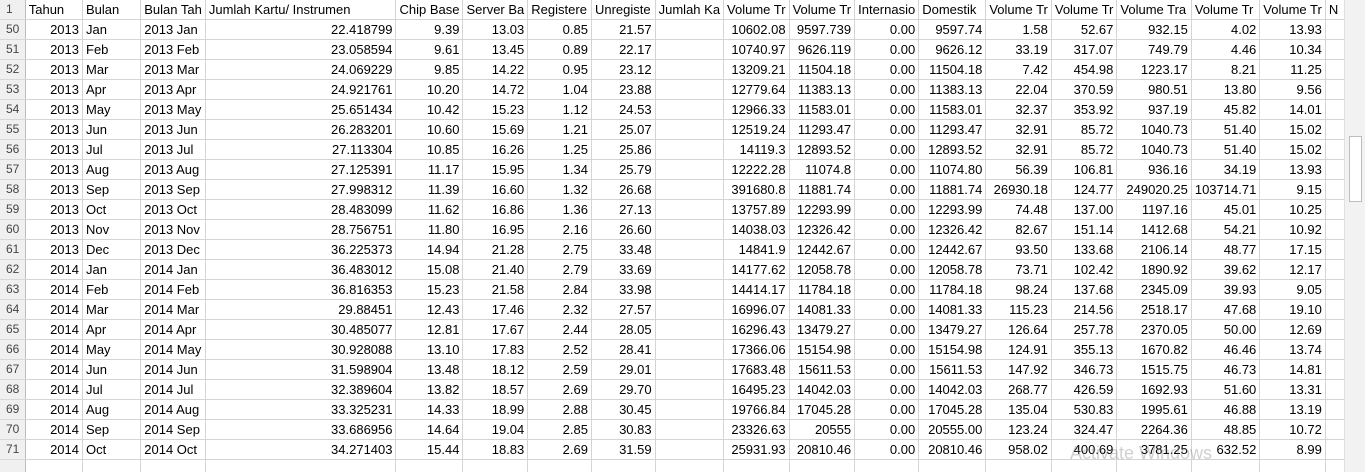 The image size is (1365, 472). Describe the element at coordinates (429, 389) in the screenshot. I see `cell: 13.82` at that location.